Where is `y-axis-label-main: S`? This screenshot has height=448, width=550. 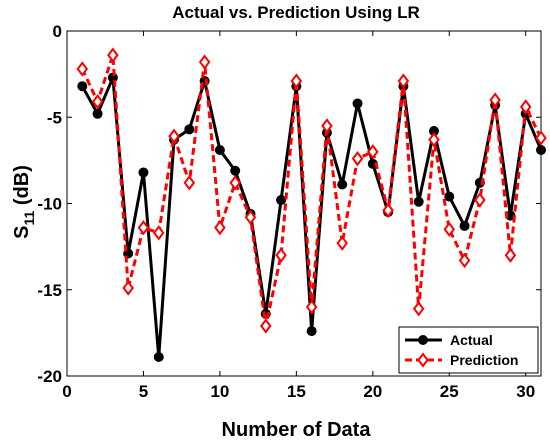 y-axis-label-main: S is located at coordinates (22, 232).